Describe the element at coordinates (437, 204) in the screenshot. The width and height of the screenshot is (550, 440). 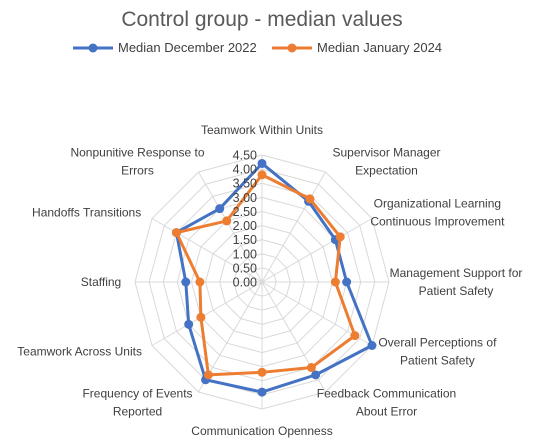
I see `category-label-line: Organizational Learning` at that location.